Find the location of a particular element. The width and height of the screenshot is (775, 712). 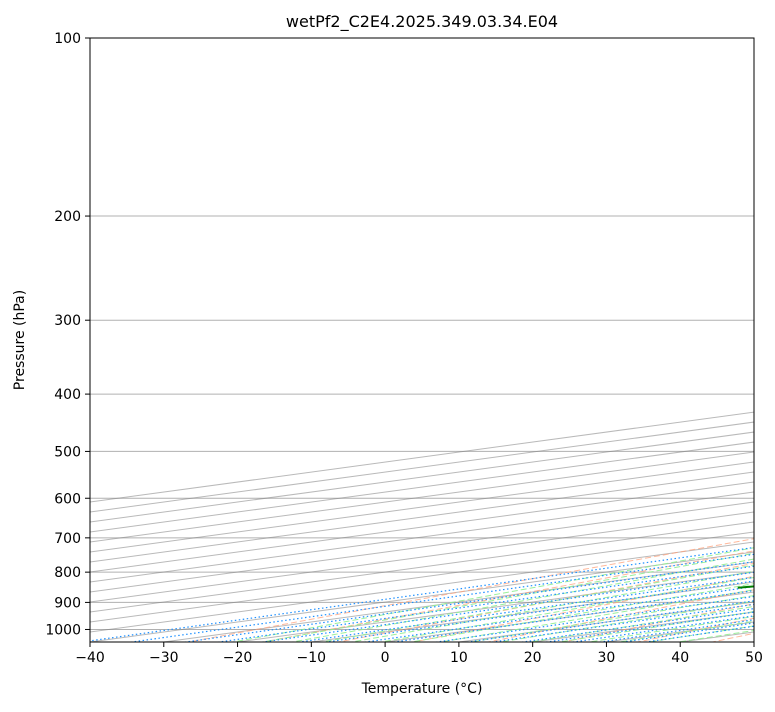

y-tick-label: 200 is located at coordinates (67, 217).